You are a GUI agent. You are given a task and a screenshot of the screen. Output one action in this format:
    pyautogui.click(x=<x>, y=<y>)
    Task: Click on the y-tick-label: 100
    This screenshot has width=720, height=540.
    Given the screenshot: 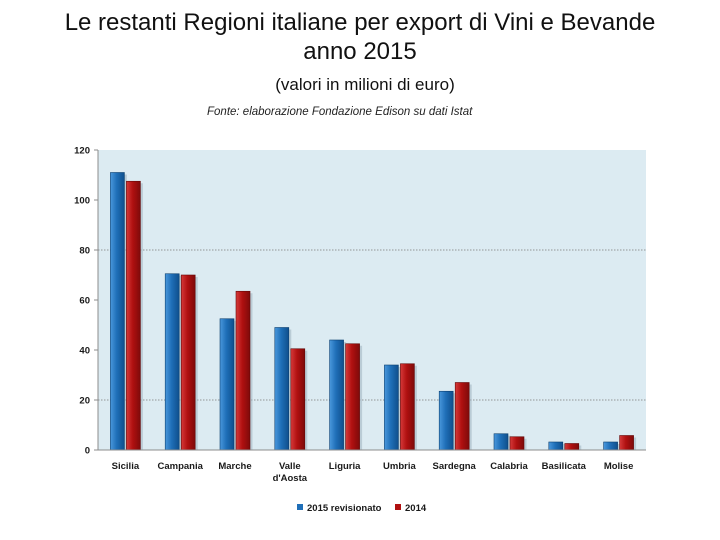 What is the action you would take?
    pyautogui.click(x=82, y=201)
    